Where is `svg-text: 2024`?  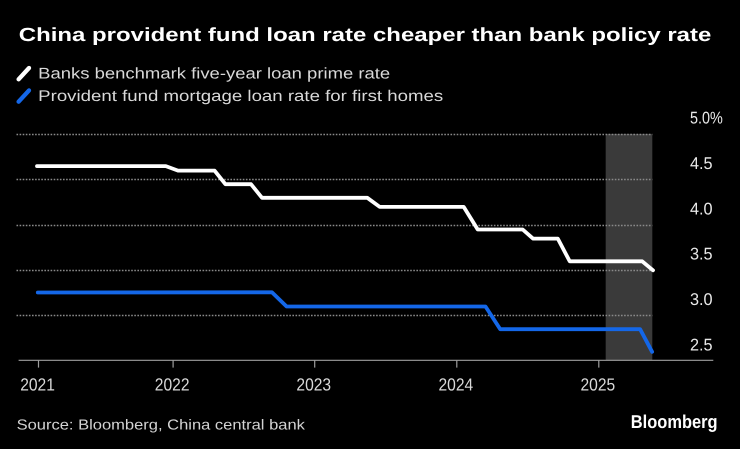
svg-text: 2024 is located at coordinates (456, 384).